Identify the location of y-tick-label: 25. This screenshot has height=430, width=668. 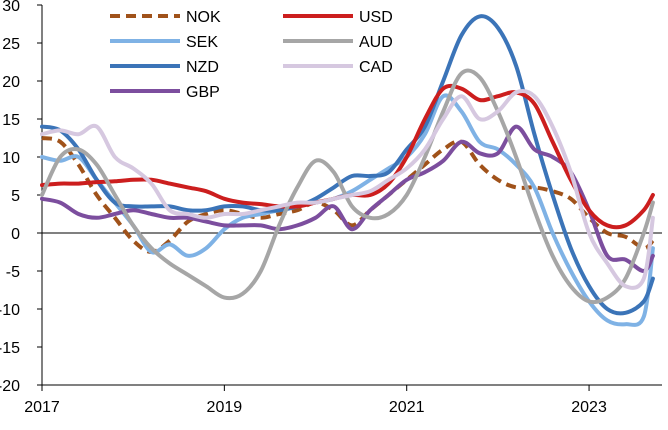
(11, 44).